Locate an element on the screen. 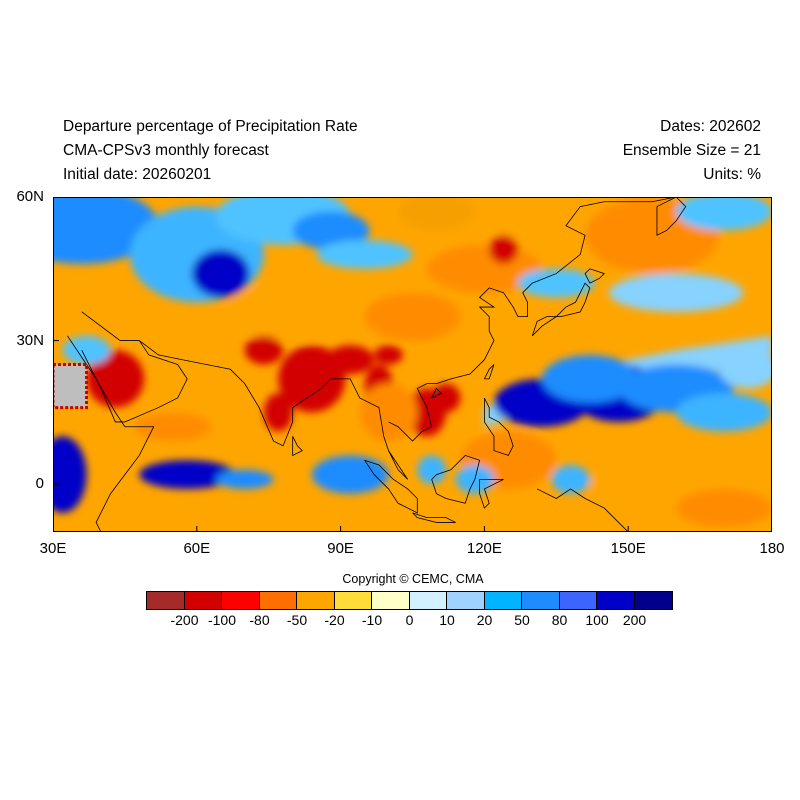  colorbar-label: -100 is located at coordinates (222, 620).